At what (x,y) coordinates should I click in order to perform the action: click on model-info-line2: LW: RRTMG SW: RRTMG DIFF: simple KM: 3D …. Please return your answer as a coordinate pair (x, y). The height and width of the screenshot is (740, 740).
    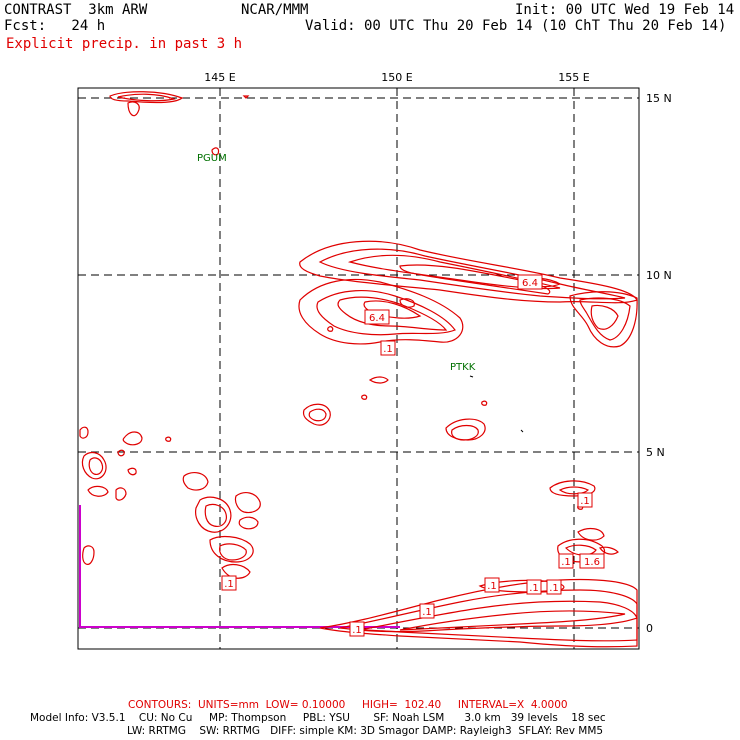
    Looking at the image, I should click on (365, 731).